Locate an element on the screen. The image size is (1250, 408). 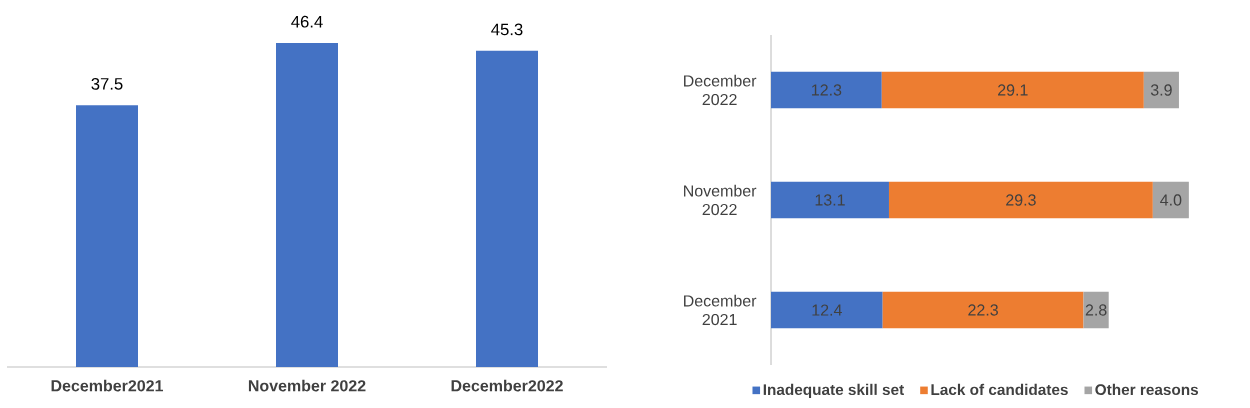
data-label: 29.3 is located at coordinates (1021, 200).